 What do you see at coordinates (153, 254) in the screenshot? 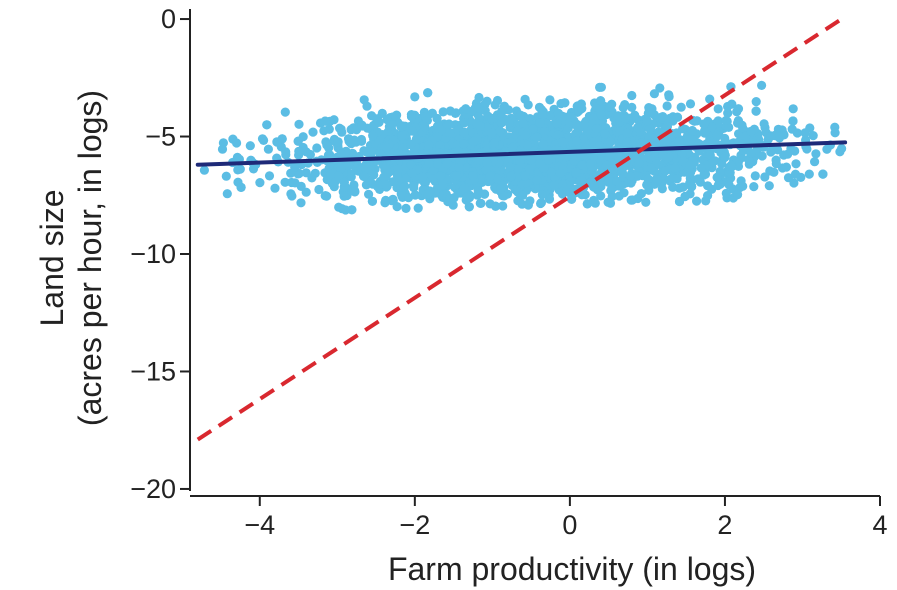
I see `y-tick-label: −10` at bounding box center [153, 254].